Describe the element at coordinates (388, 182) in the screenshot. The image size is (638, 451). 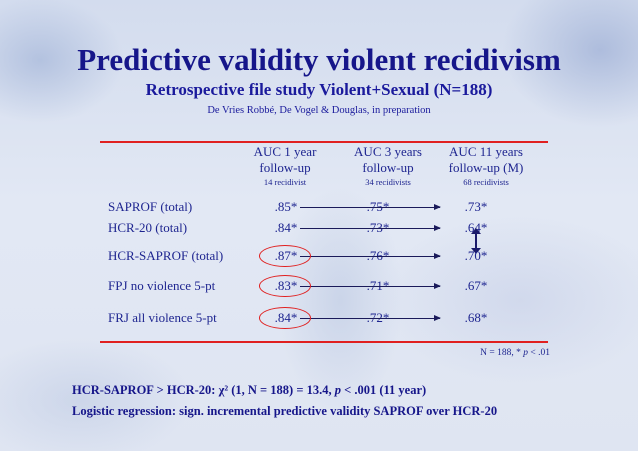
I see `column-header-note: 34 recidivists` at that location.